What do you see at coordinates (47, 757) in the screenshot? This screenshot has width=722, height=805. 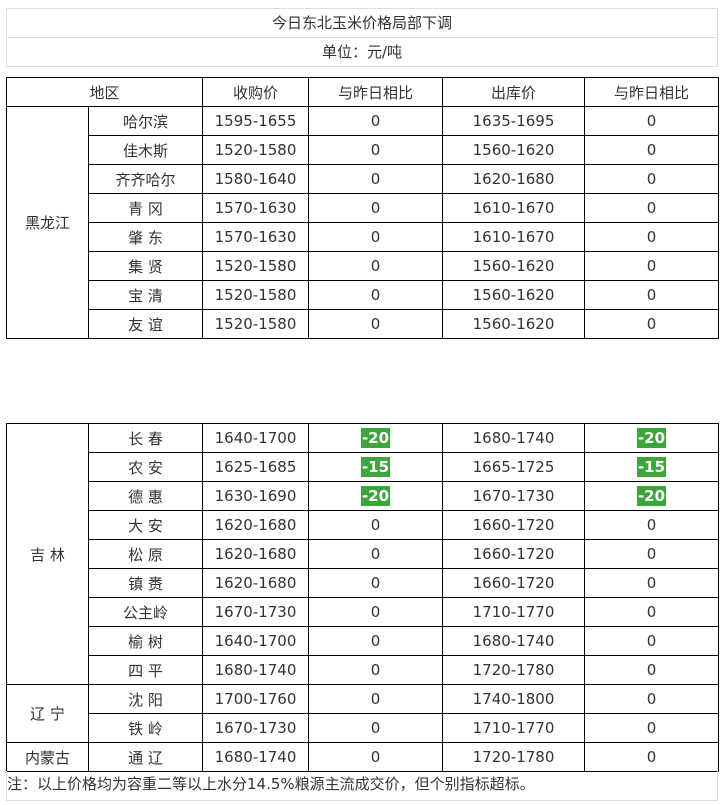 I see `province-cell: 内蒙古` at bounding box center [47, 757].